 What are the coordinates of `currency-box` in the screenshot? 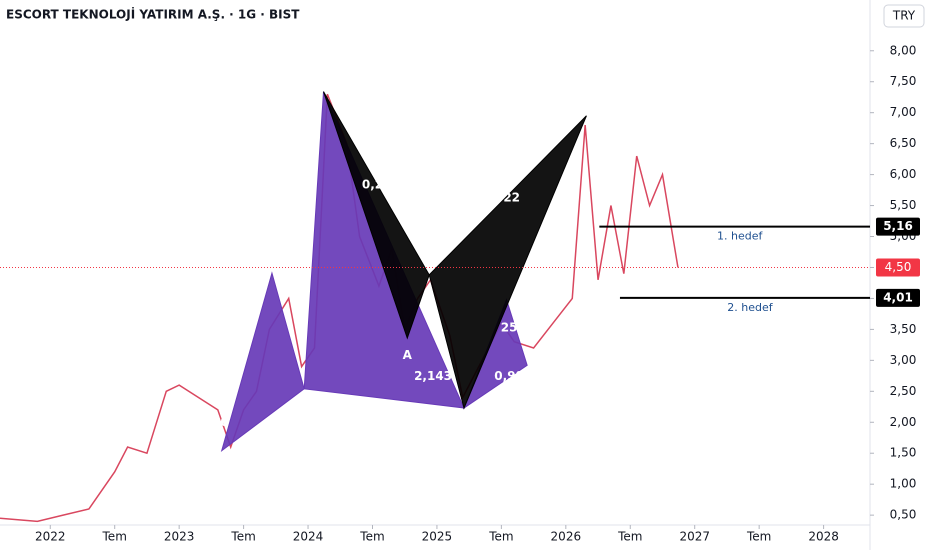 It's located at (904, 16).